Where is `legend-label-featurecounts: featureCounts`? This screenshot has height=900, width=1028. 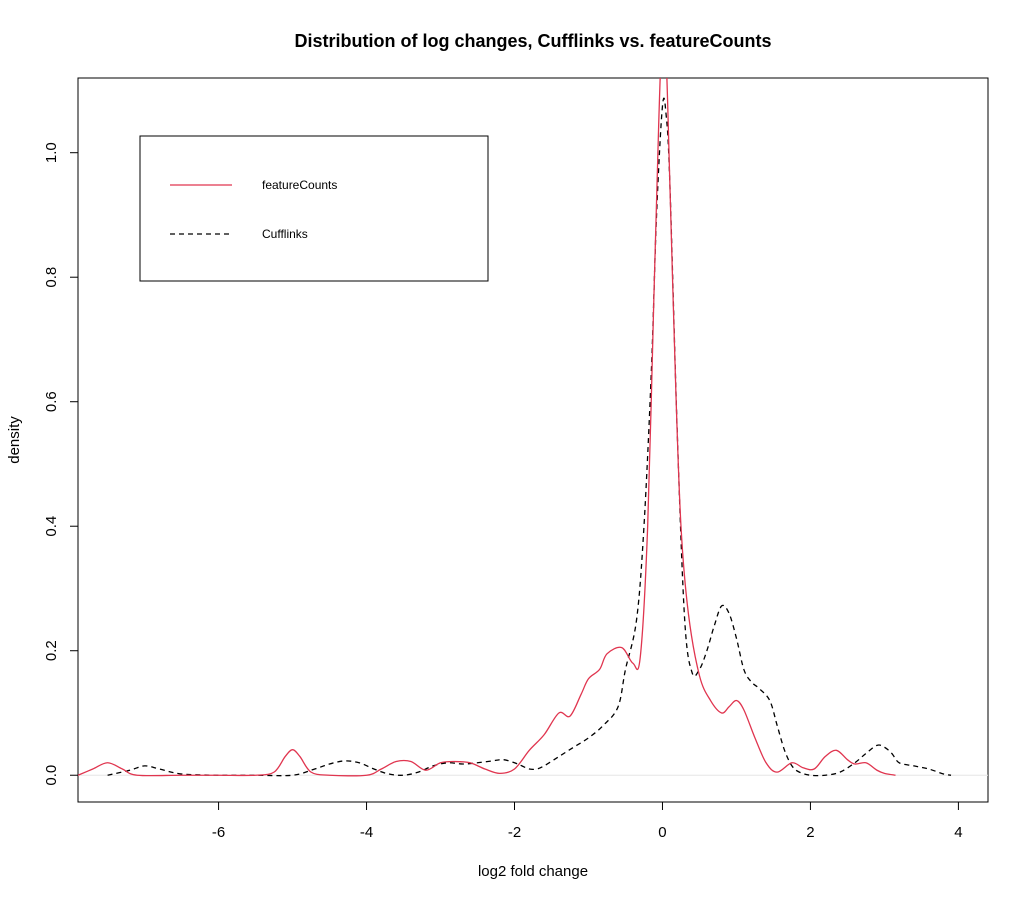
legend-label-featurecounts: featureCounts is located at coordinates (299, 185).